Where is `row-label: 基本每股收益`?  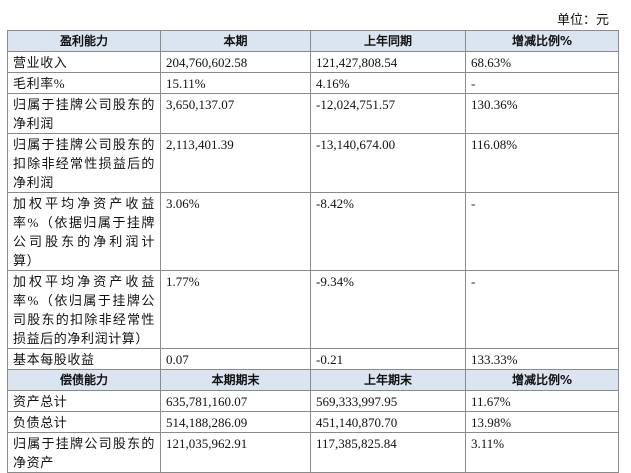
row-label: 基本每股收益 is located at coordinates (84, 359).